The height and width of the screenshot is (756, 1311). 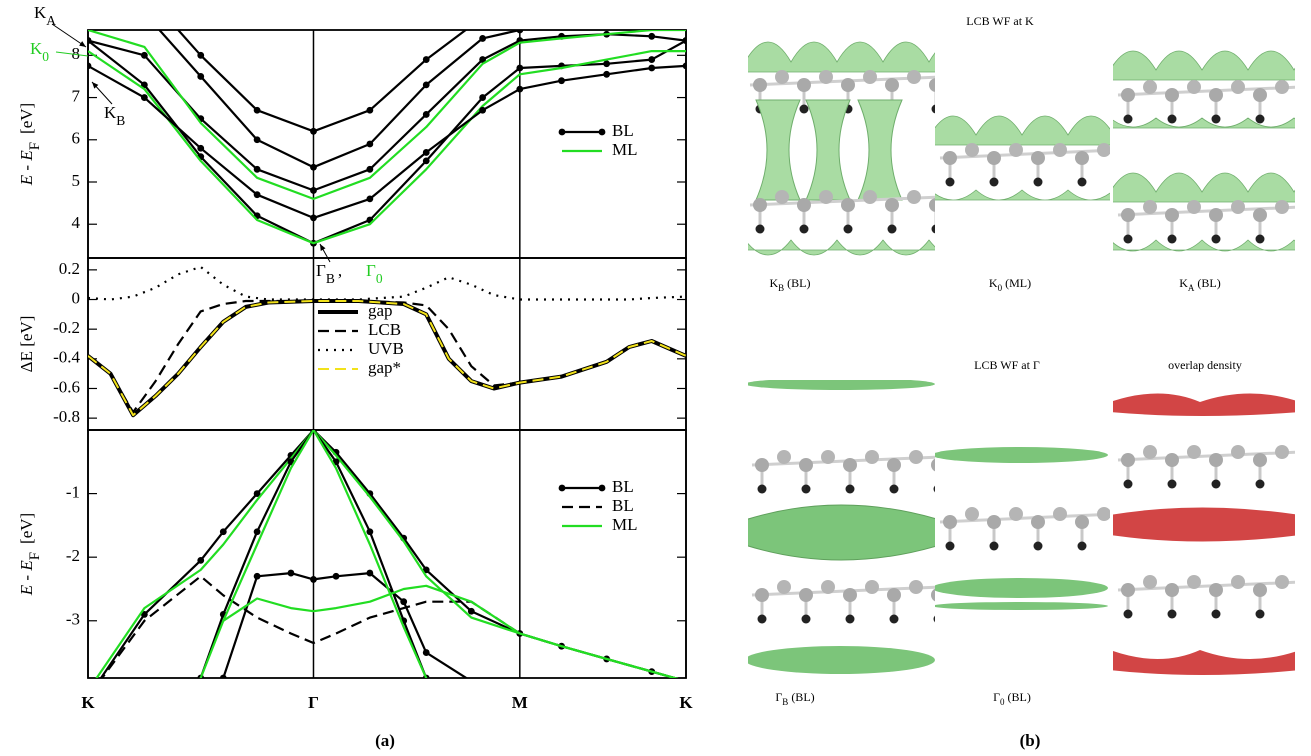 I want to click on image-title: overlap density, so click(x=1205, y=365).